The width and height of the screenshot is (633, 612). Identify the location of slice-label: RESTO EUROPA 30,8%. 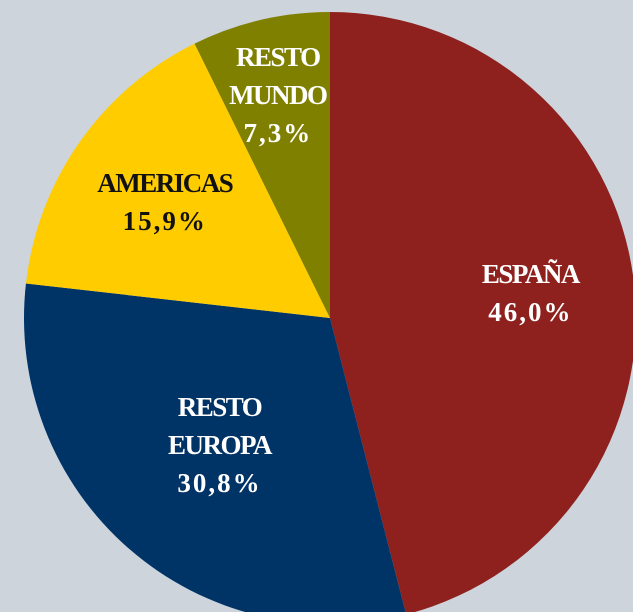
(219, 445).